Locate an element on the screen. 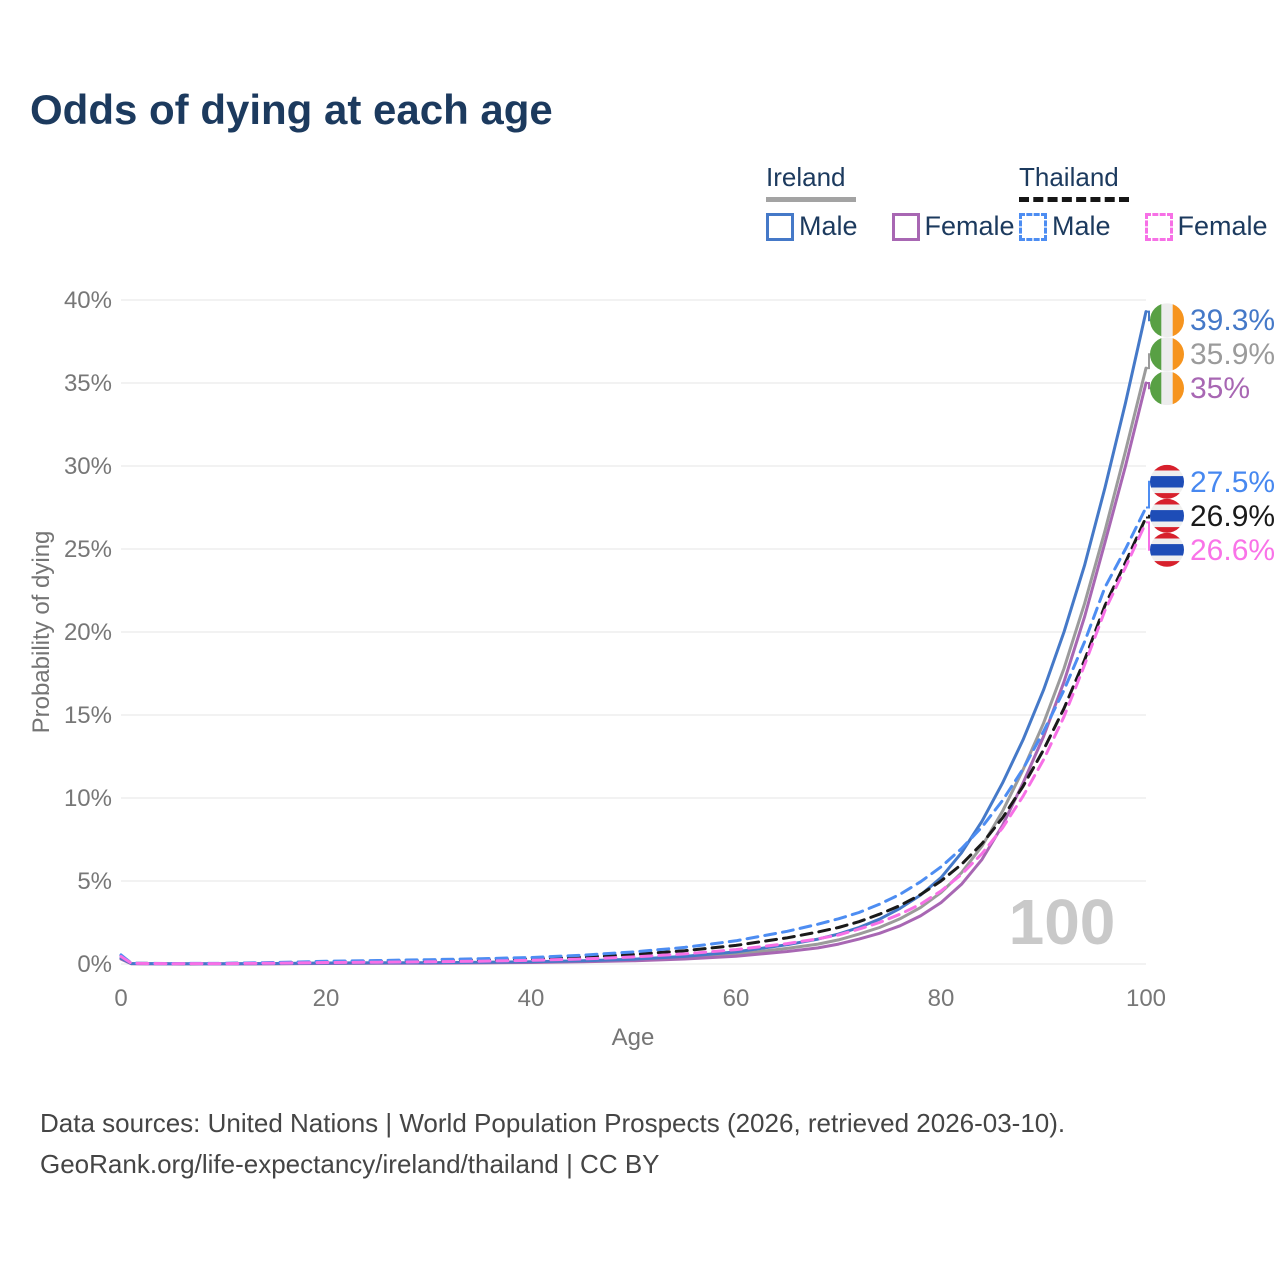  thailand-male-swatch-icon is located at coordinates (1033, 226).